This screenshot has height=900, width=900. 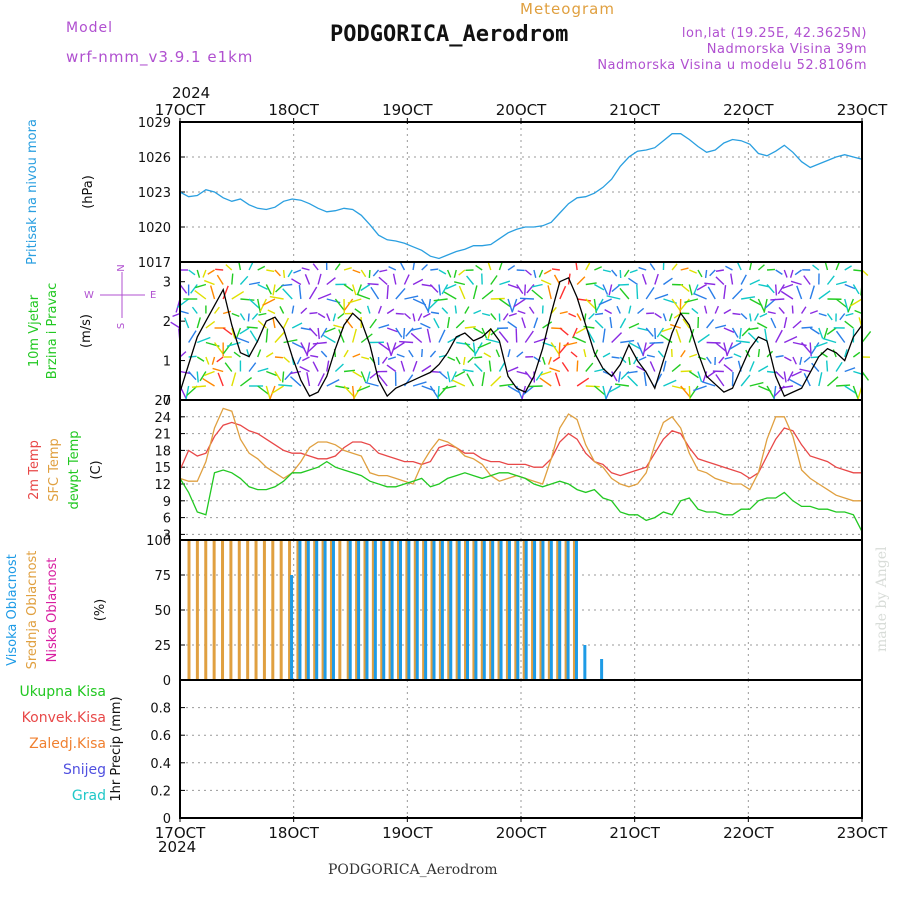 I want to click on chart-title: PODGORICA_Aerodrom, so click(x=449, y=34).